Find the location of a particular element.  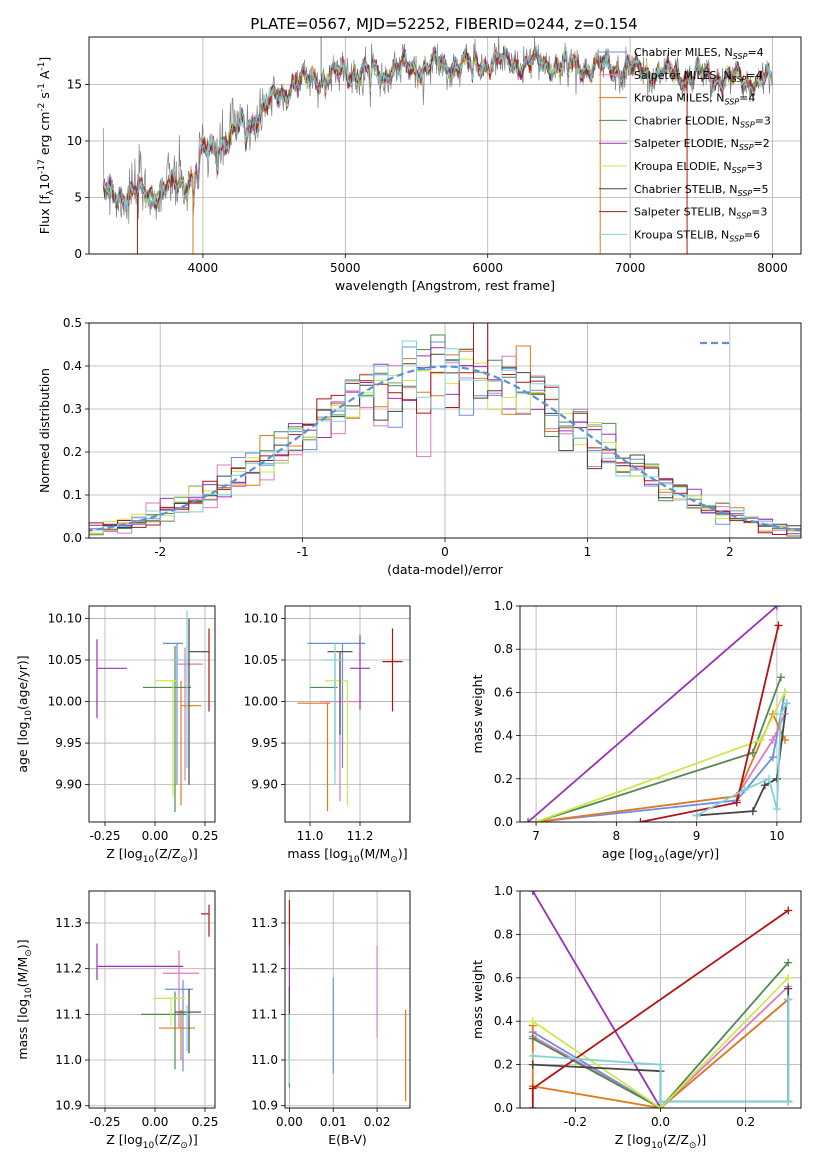

x-tick-label: 0.01 is located at coordinates (333, 1122).